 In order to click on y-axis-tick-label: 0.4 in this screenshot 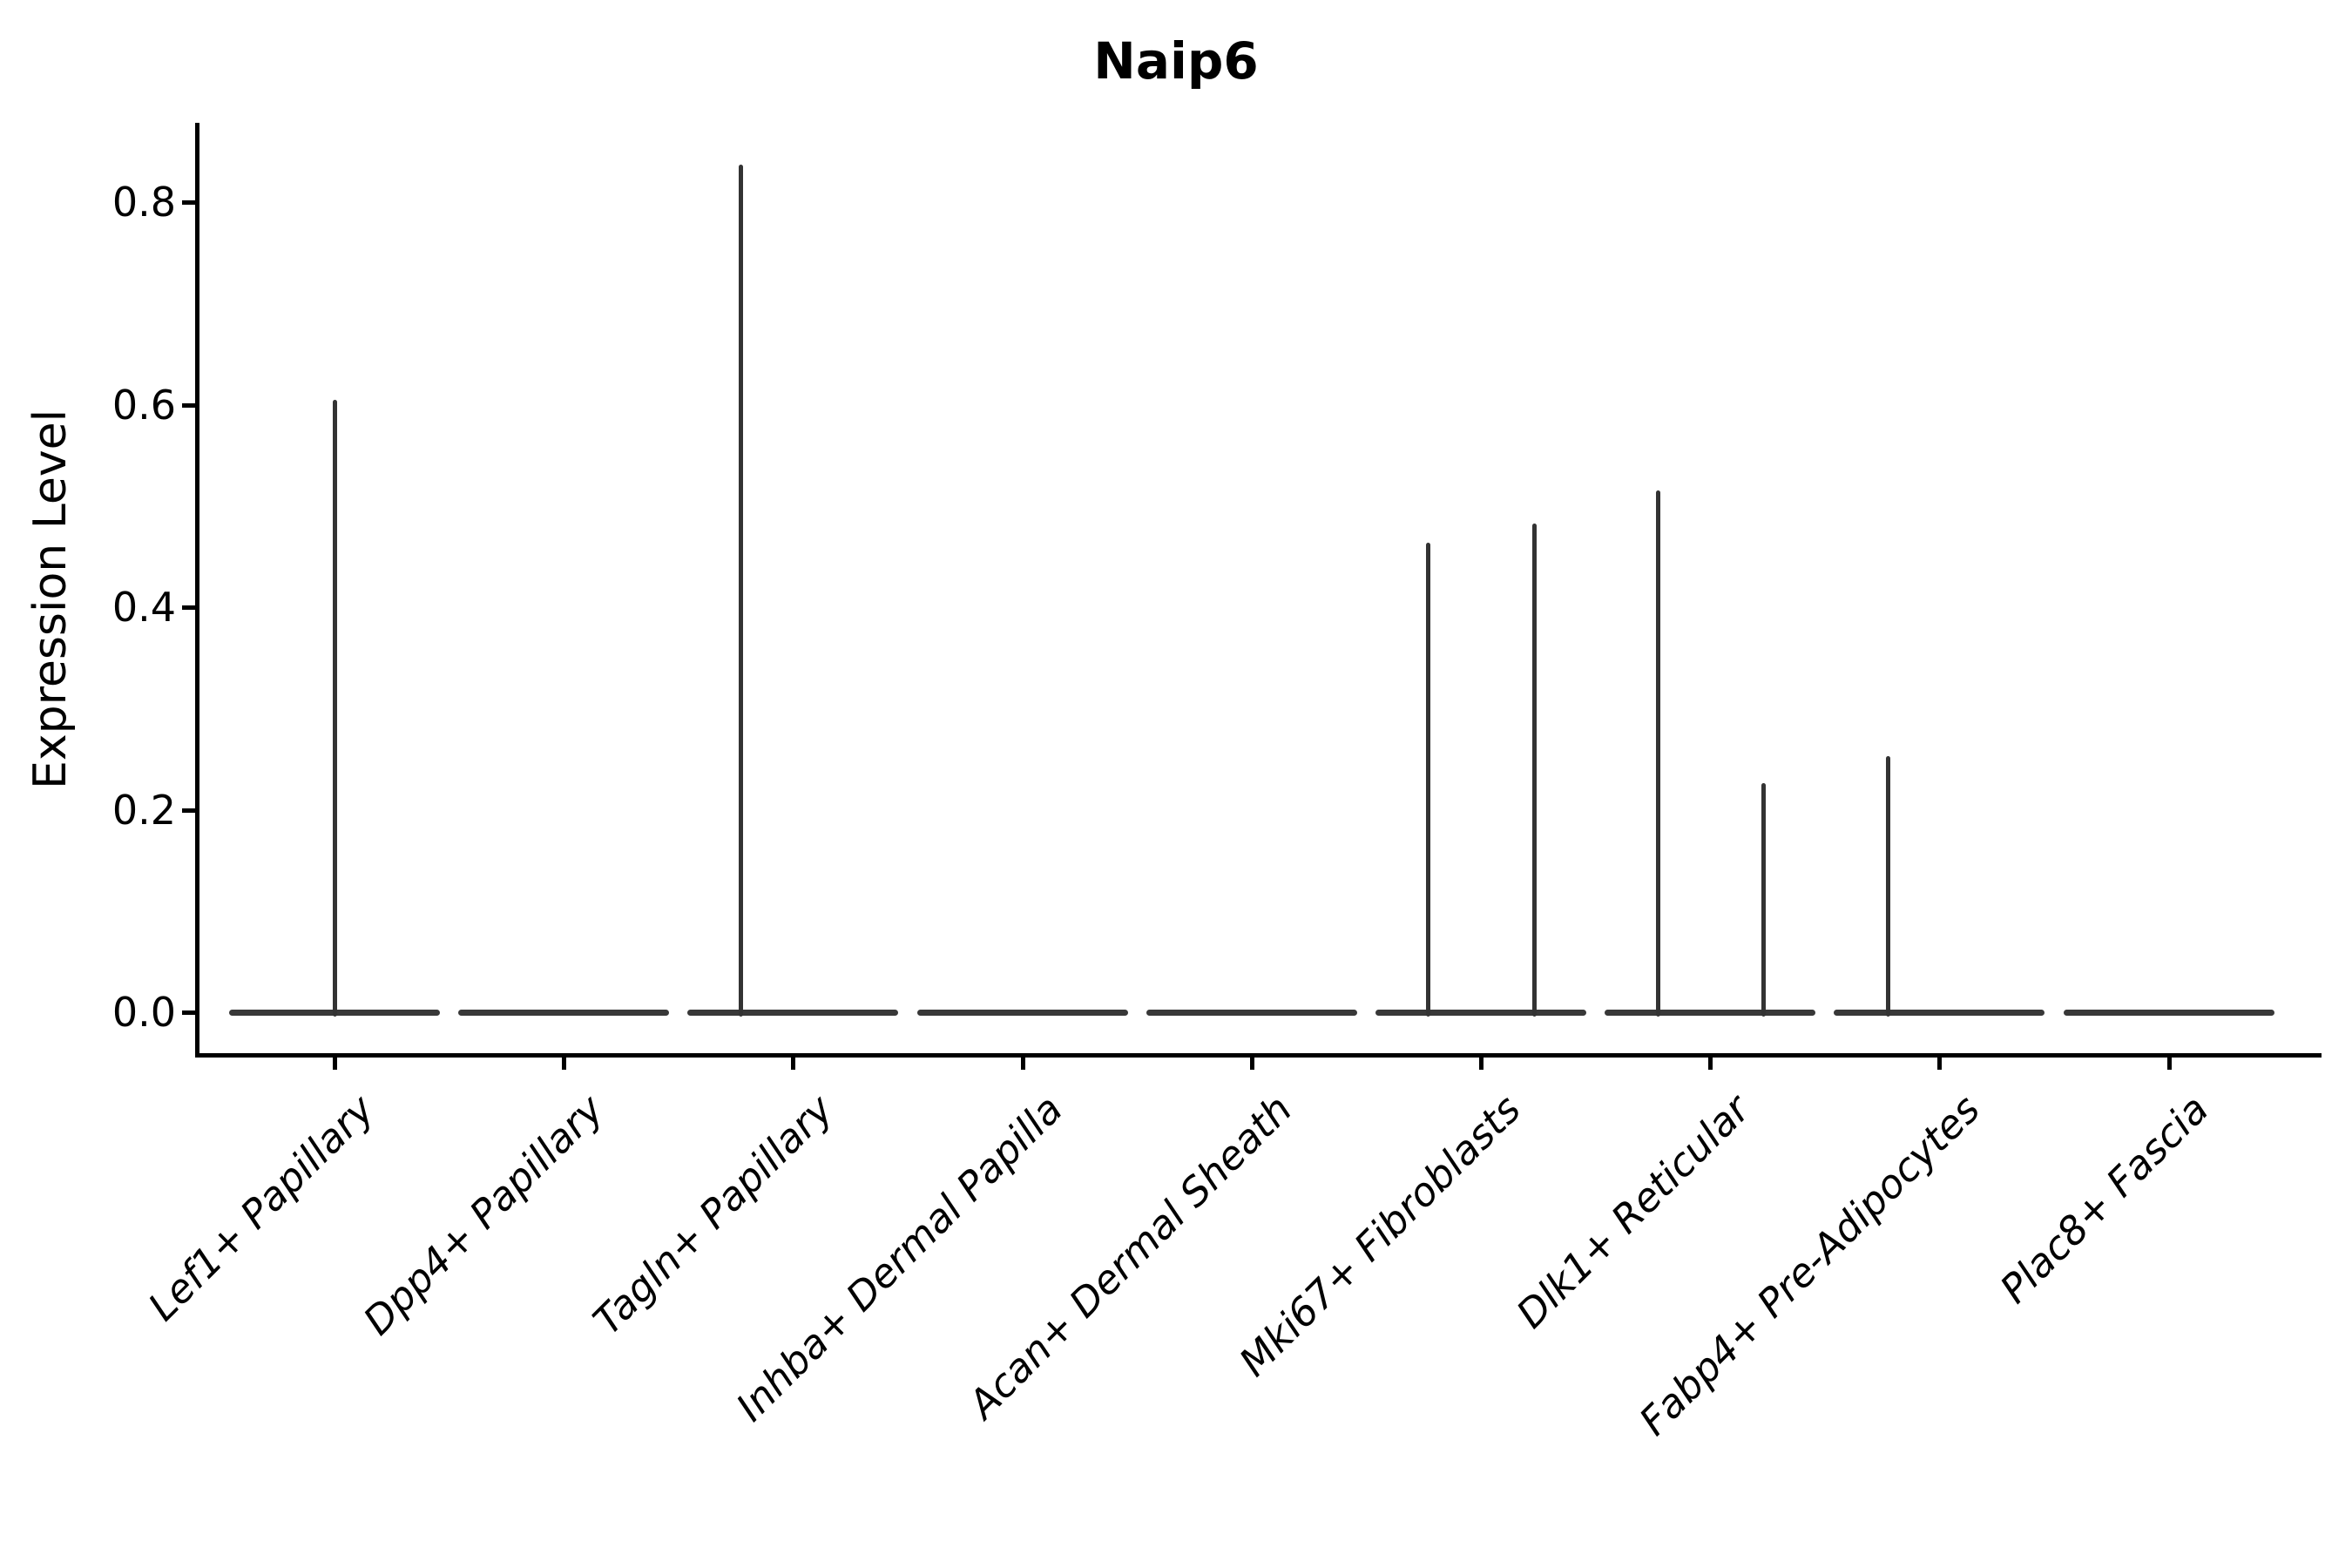, I will do `click(144, 608)`.